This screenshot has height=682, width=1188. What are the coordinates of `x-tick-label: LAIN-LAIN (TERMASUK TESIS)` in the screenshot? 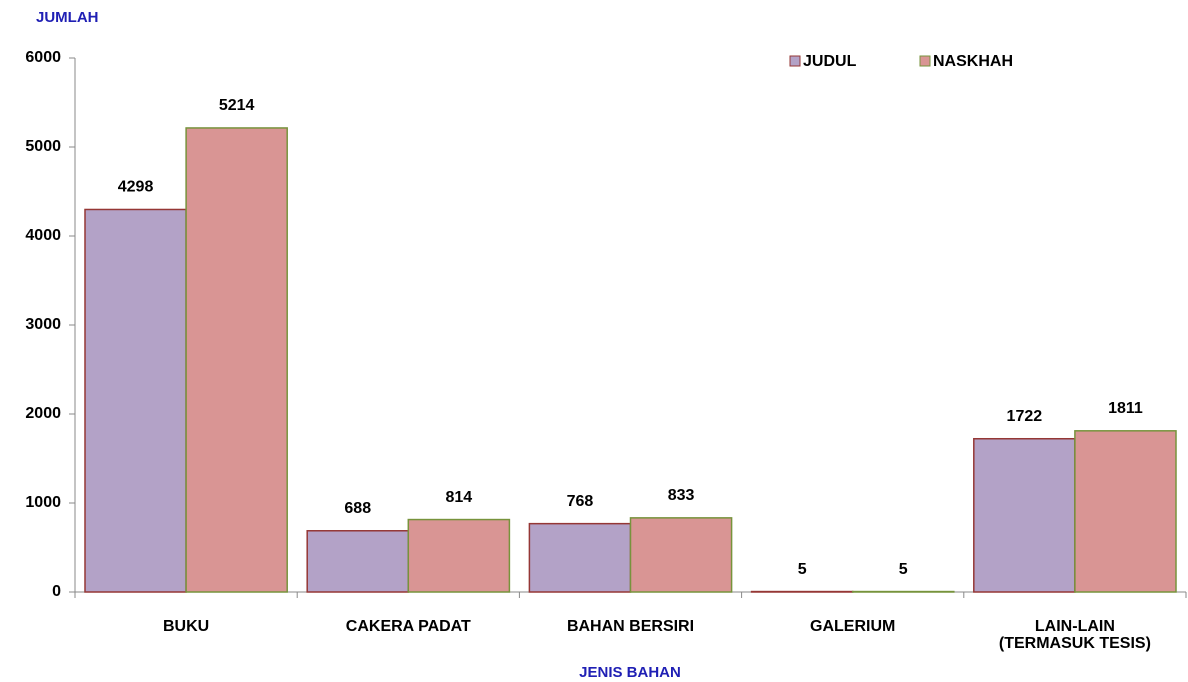 It's located at (1075, 635).